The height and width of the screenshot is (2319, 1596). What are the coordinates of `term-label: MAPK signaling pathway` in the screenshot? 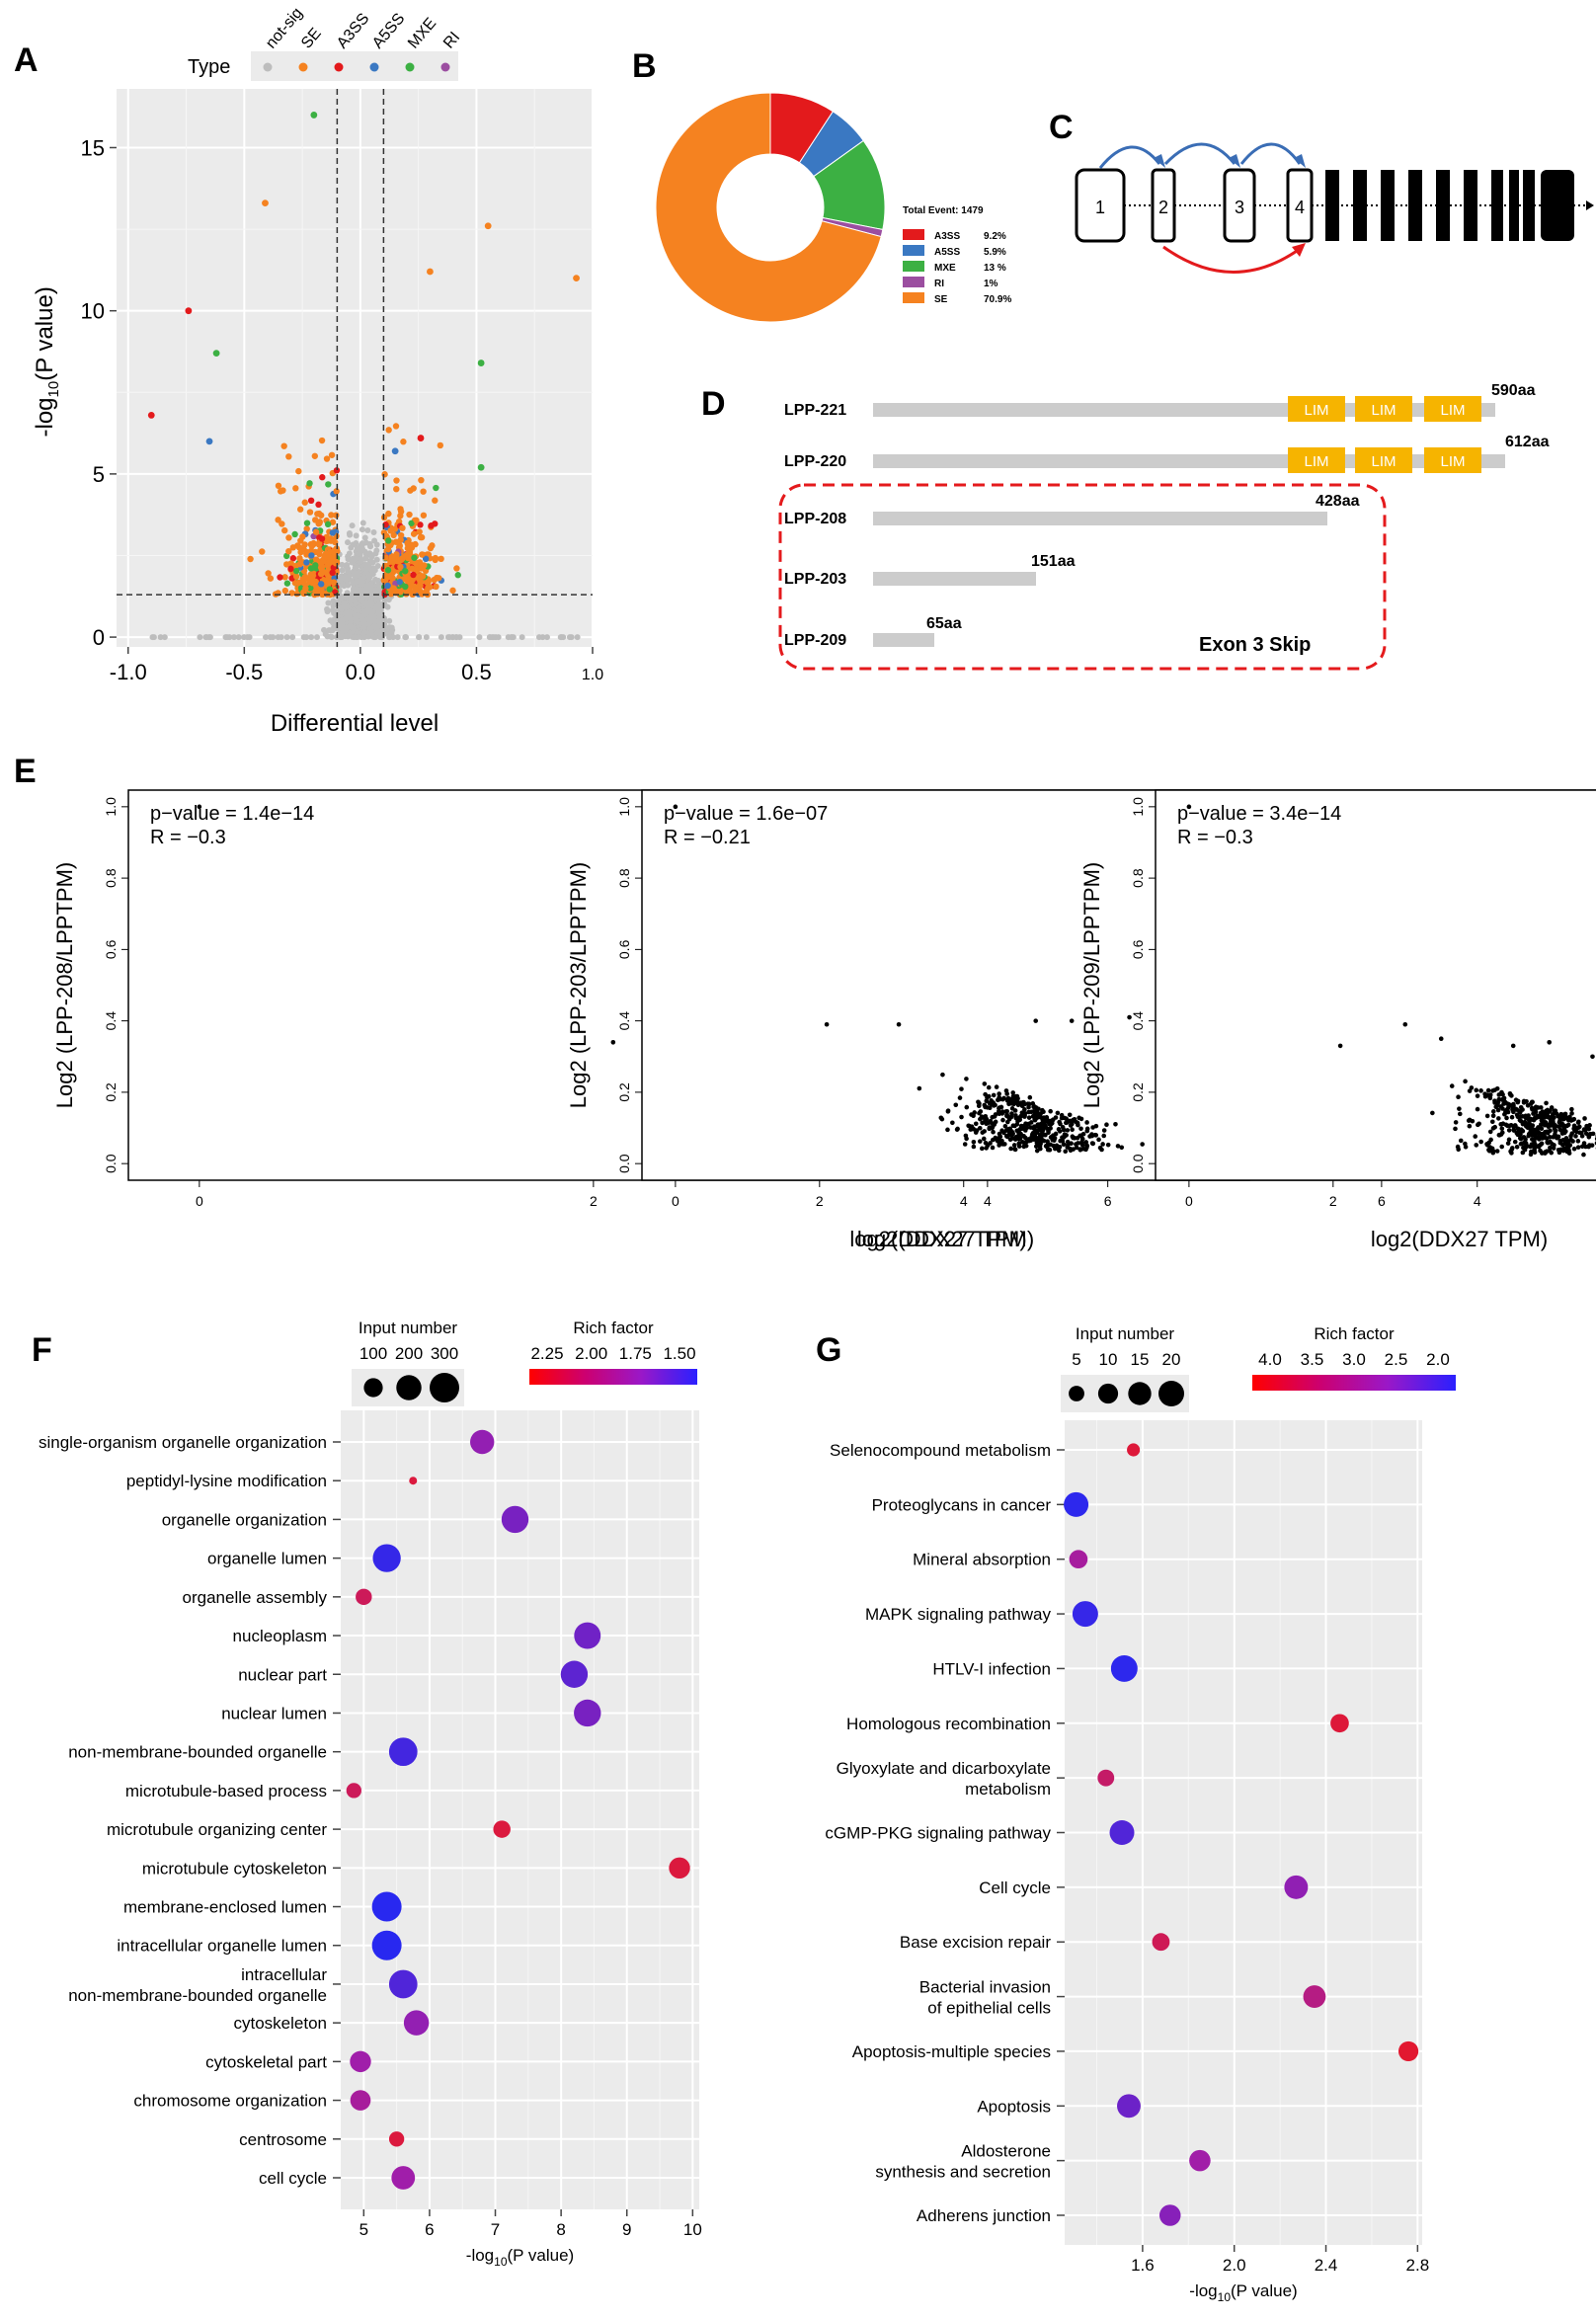 It's located at (958, 1615).